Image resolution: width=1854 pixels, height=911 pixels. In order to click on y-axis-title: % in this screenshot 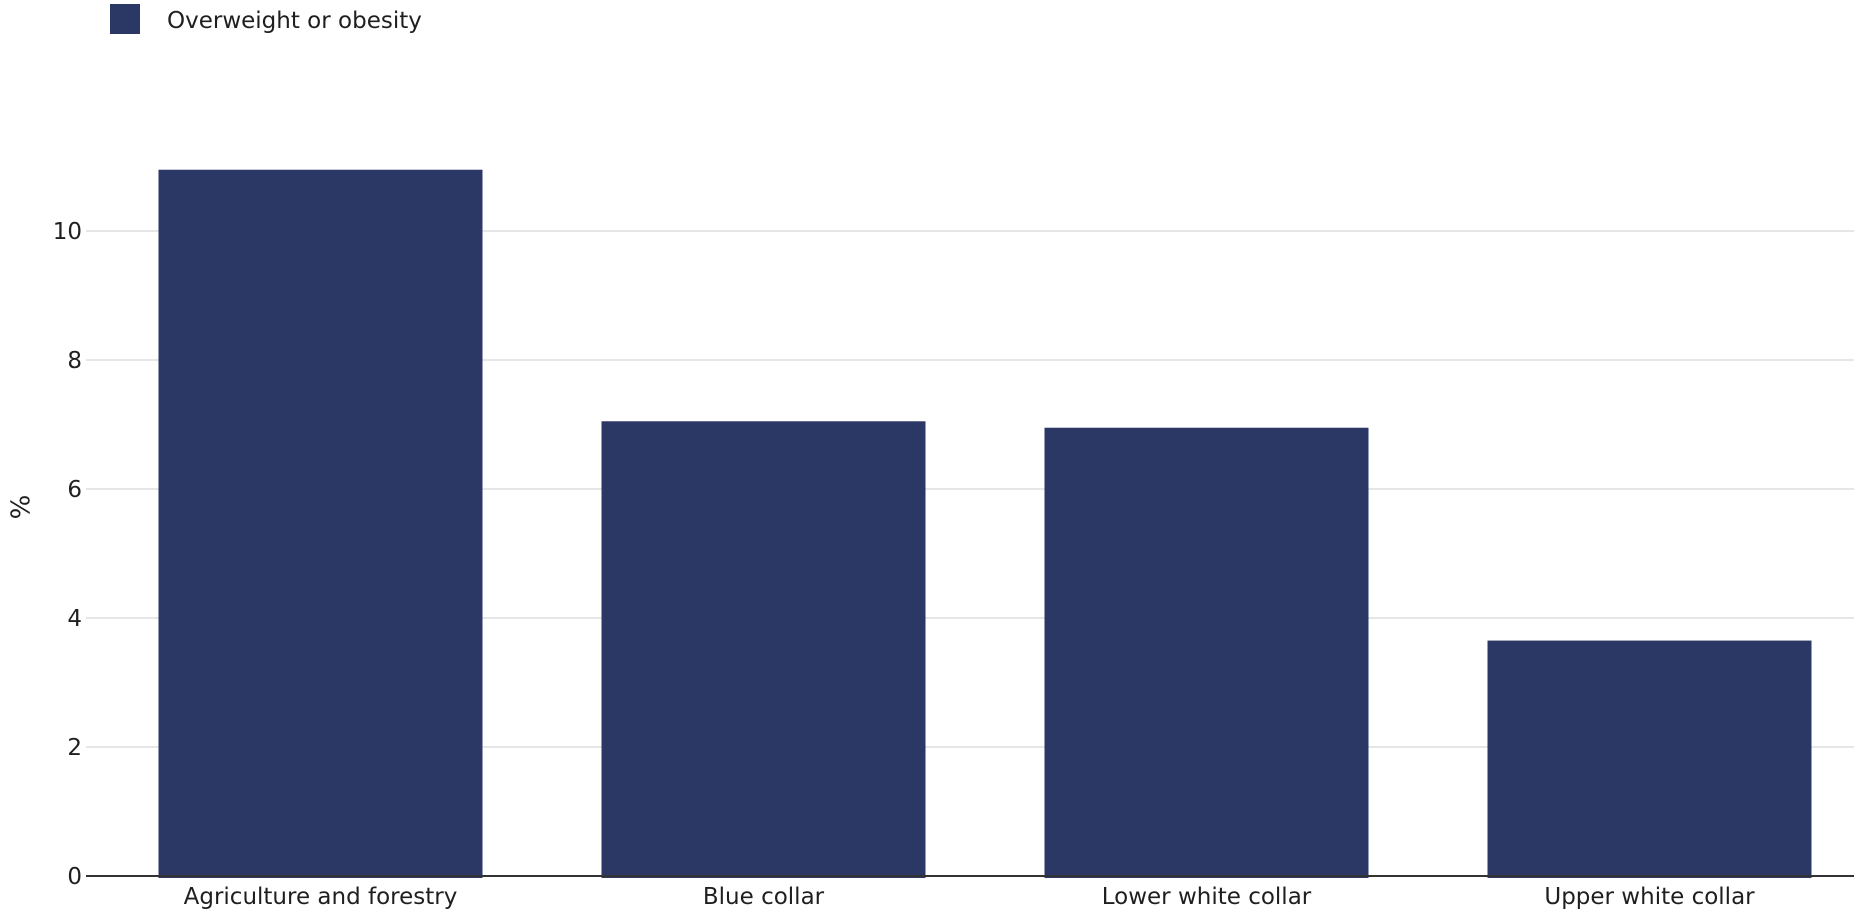, I will do `click(22, 507)`.